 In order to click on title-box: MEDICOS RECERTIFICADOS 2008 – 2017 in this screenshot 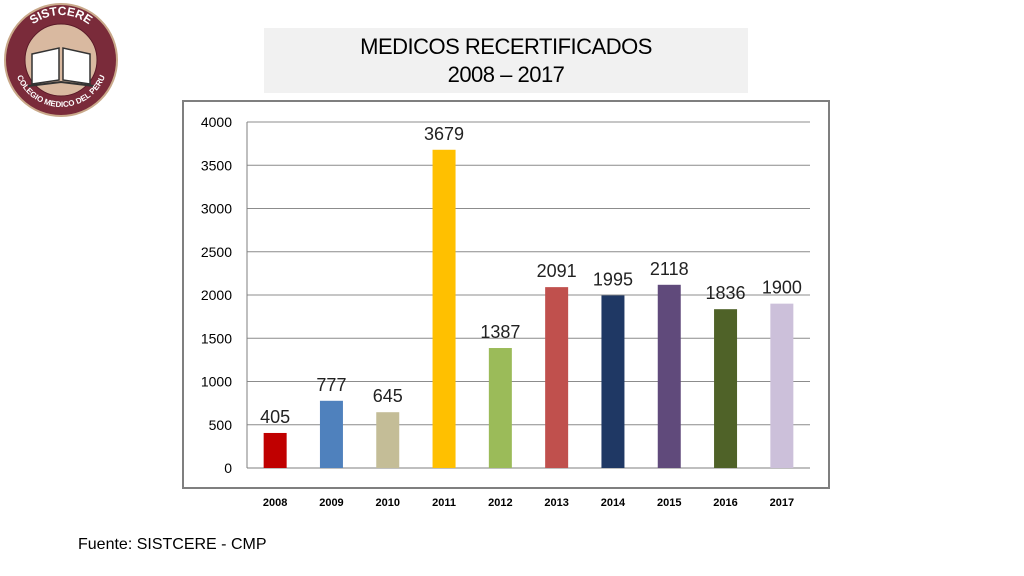, I will do `click(506, 60)`.